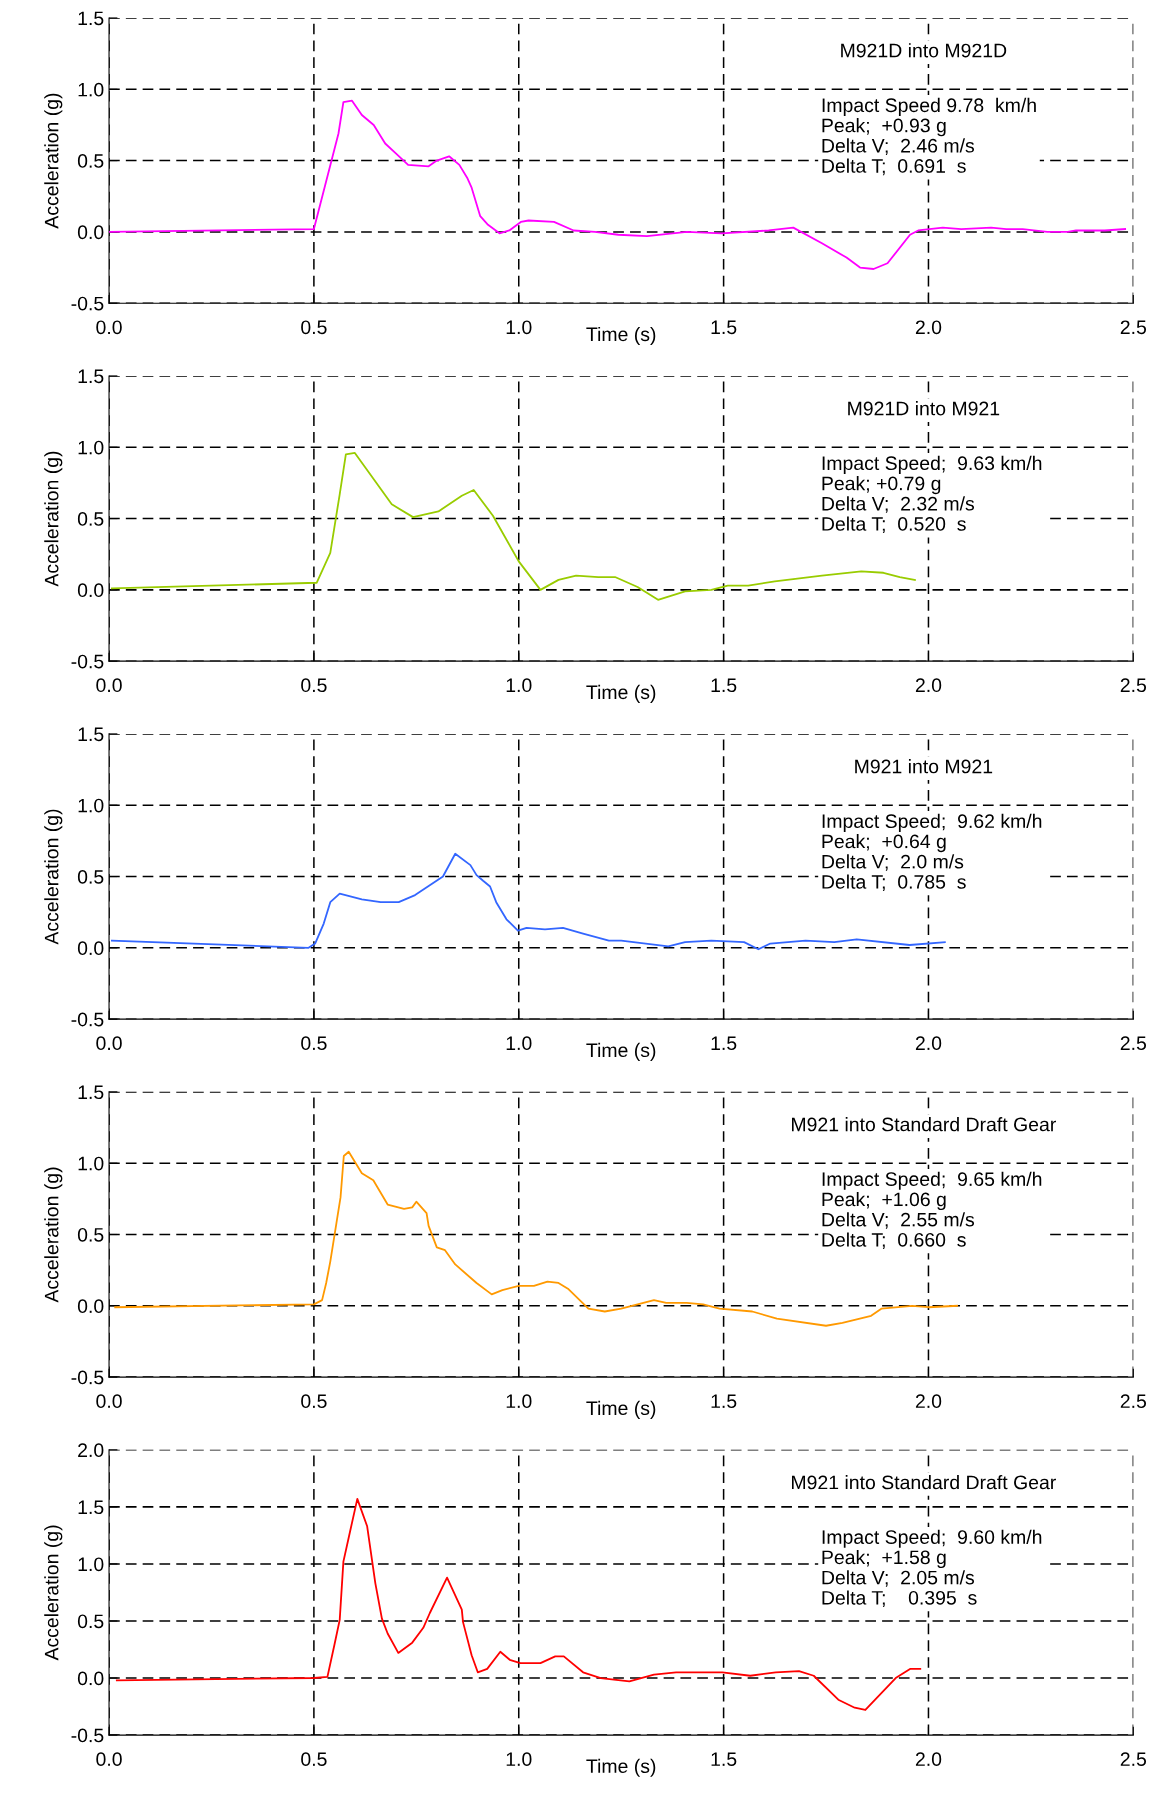 This screenshot has width=1160, height=1798. Describe the element at coordinates (898, 146) in the screenshot. I see `annotation: Delta V; 2.46 m/s` at that location.